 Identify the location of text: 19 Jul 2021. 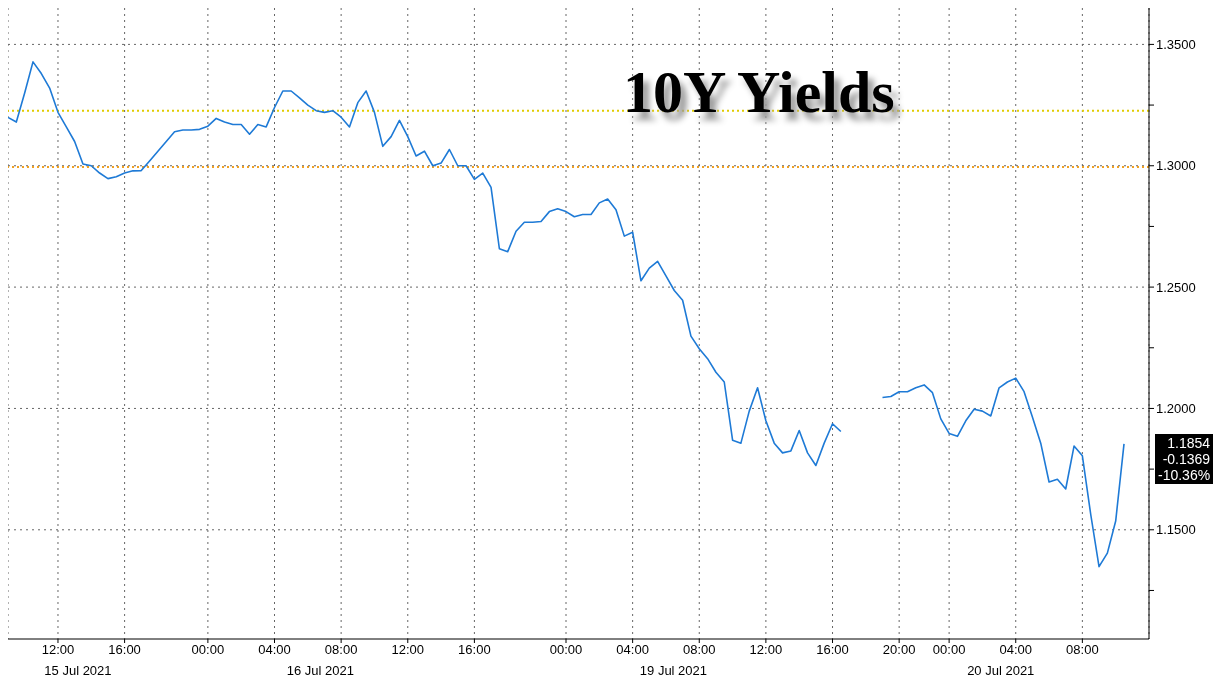
(673, 670).